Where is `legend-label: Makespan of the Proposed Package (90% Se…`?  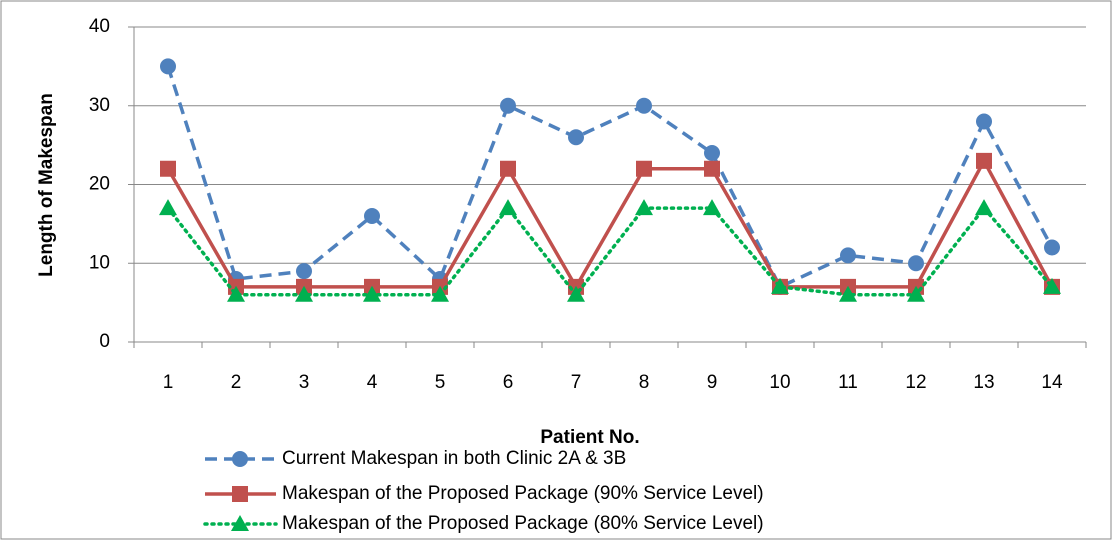
legend-label: Makespan of the Proposed Package (90% Se… is located at coordinates (523, 493).